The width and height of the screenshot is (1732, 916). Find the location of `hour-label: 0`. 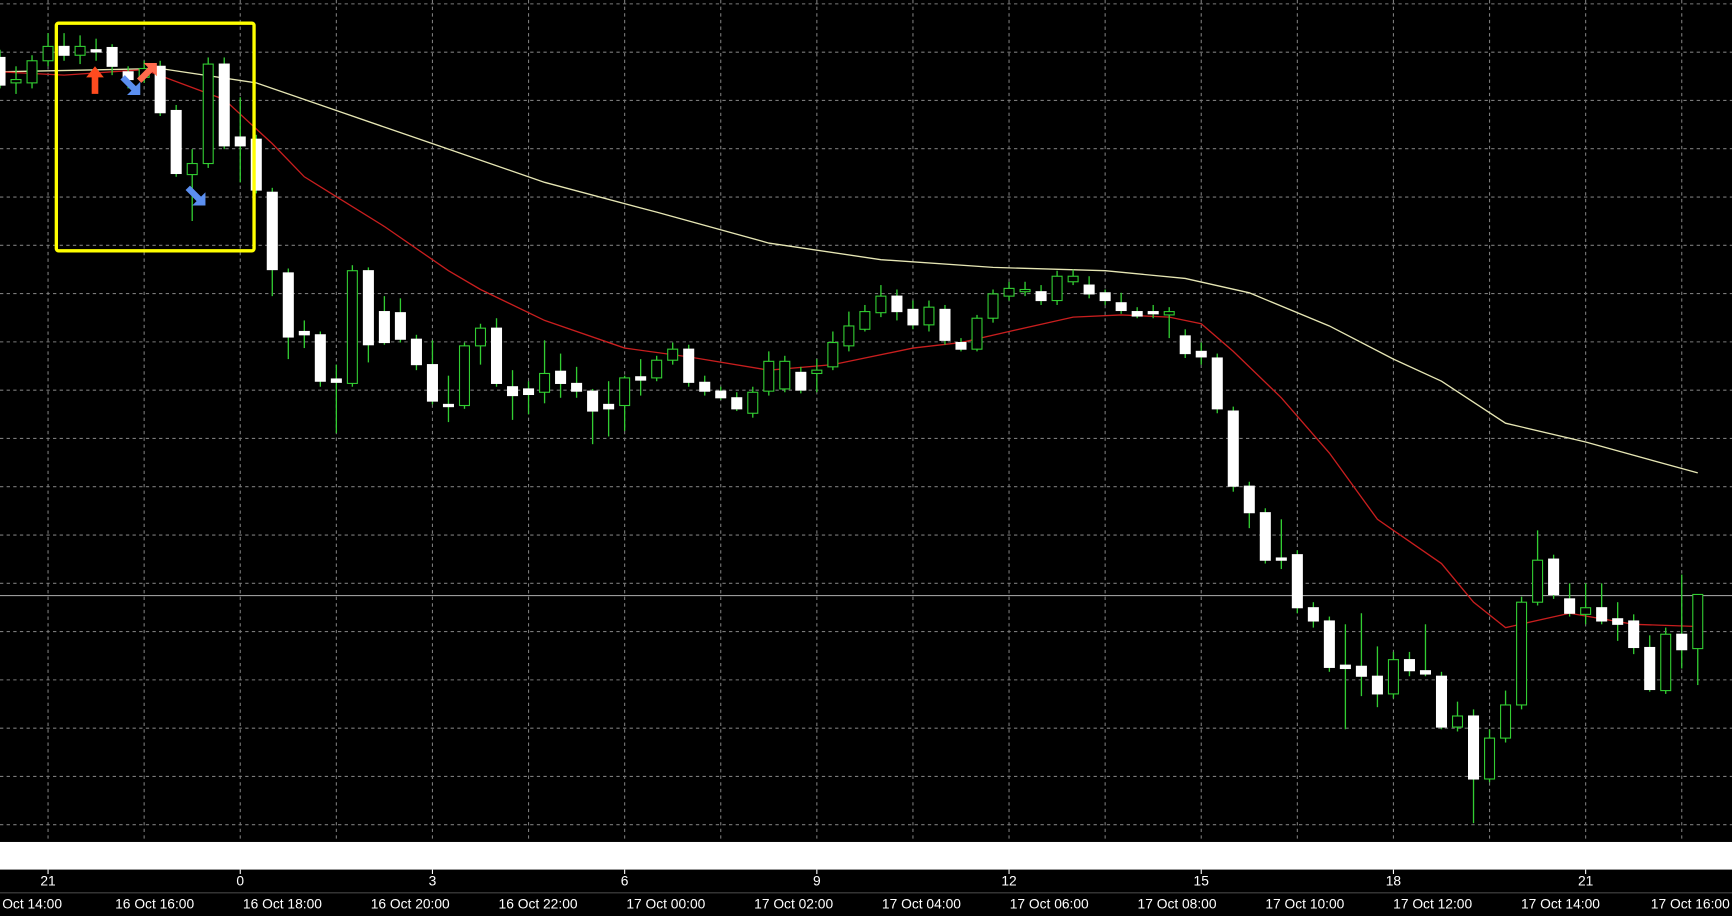

hour-label: 0 is located at coordinates (240, 880).